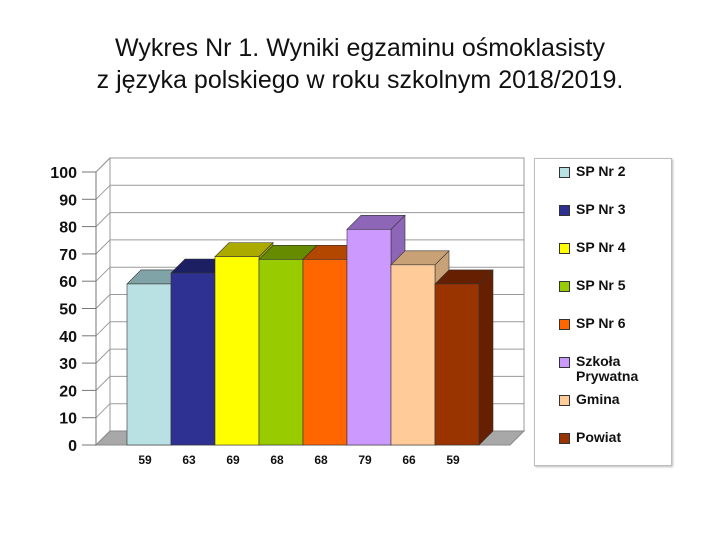 The image size is (720, 540). I want to click on data-label: 66, so click(409, 460).